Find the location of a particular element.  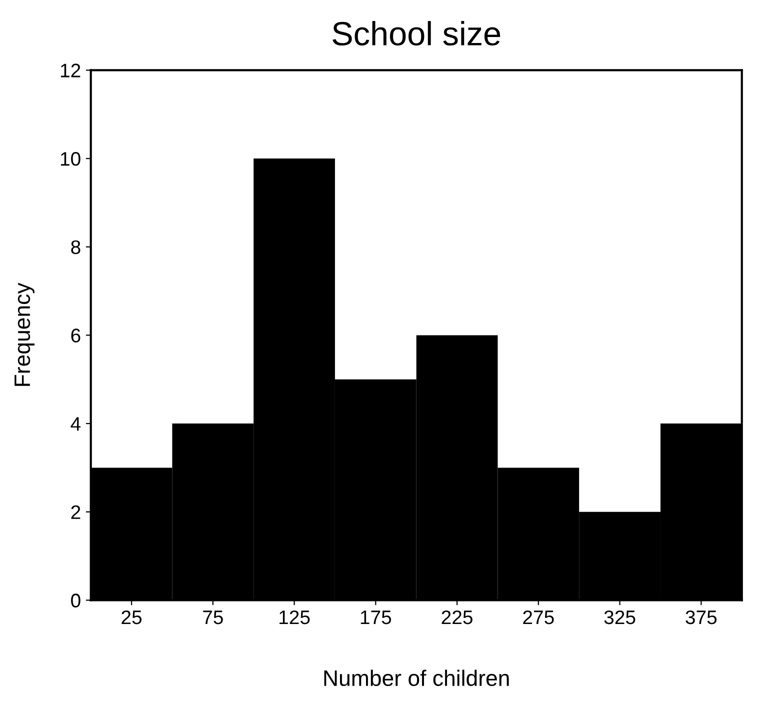

y-tick-label: 12 is located at coordinates (70, 71).